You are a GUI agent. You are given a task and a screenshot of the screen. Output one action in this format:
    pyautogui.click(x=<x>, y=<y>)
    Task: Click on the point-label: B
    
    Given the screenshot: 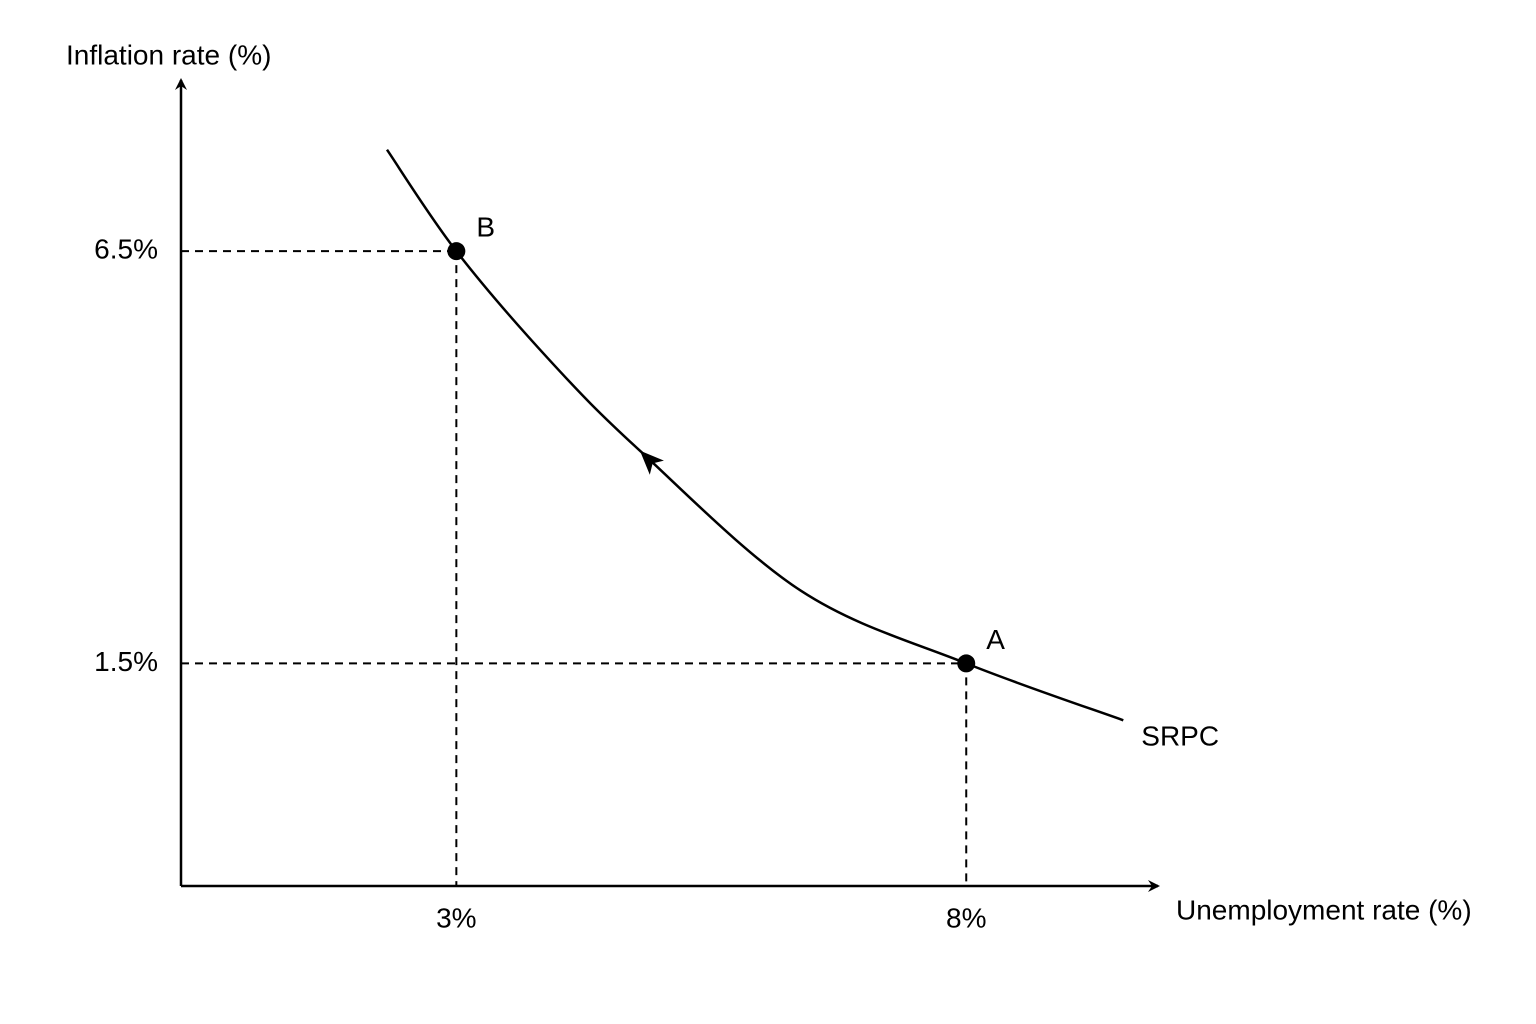 What is the action you would take?
    pyautogui.click(x=485, y=227)
    